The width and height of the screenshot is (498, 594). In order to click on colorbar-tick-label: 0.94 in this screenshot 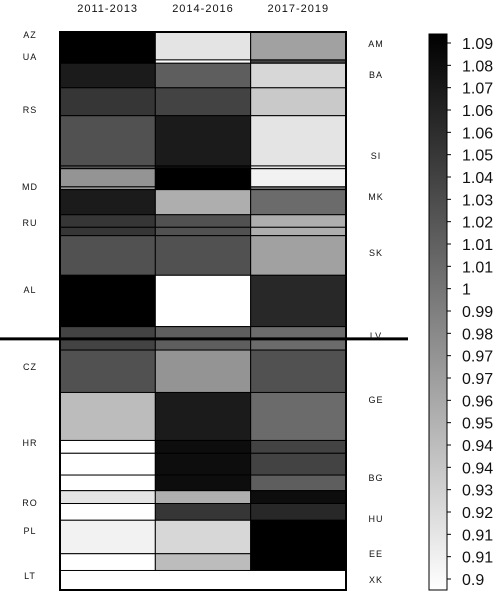, I will do `click(477, 446)`.